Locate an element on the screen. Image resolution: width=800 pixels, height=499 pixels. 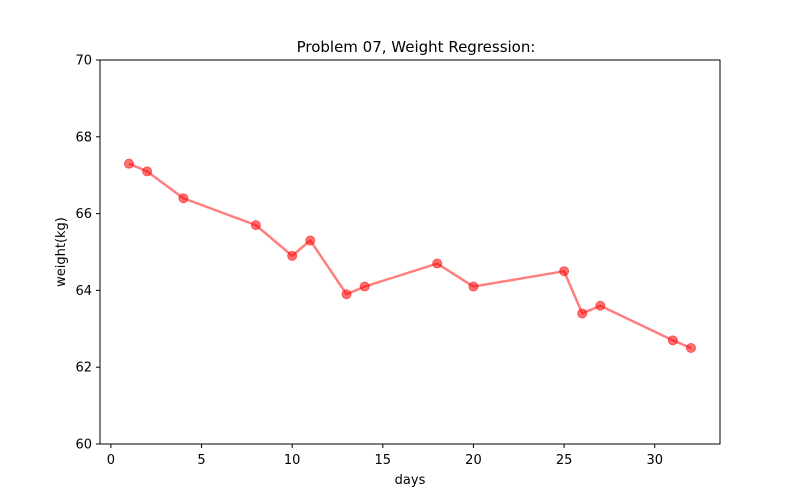
chart-title: Problem 07, Weight Regression: is located at coordinates (416, 47).